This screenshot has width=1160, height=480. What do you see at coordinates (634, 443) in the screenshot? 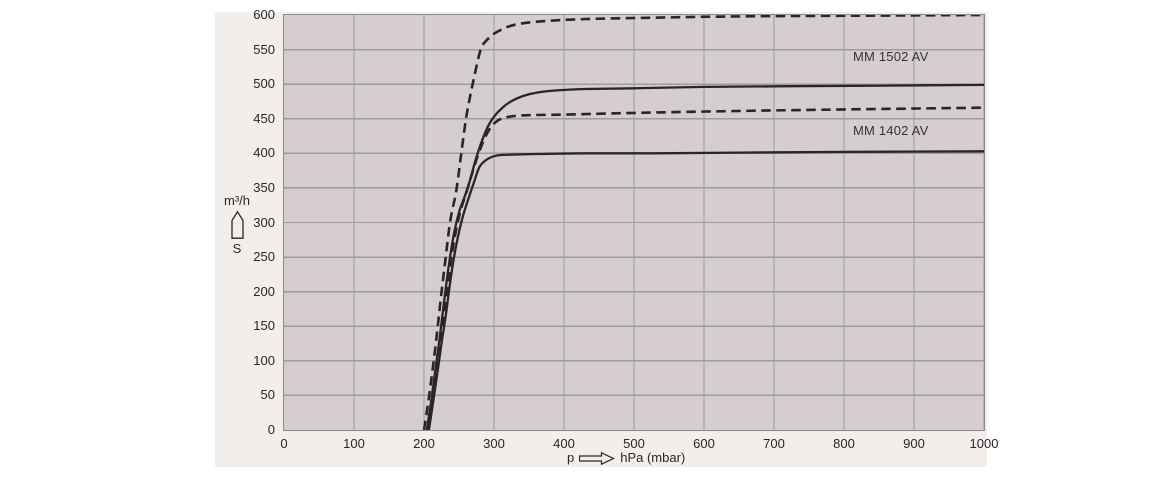
I see `x-tick-label: 500` at bounding box center [634, 443].